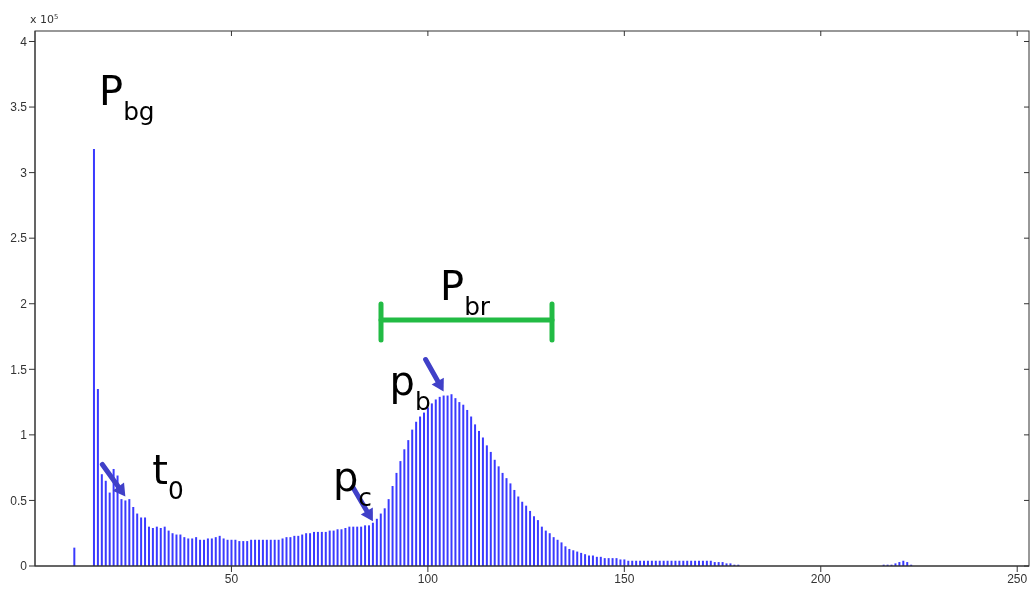 Image resolution: width=1032 pixels, height=597 pixels. I want to click on text: x 10$^{5}$, so click(44, 19).